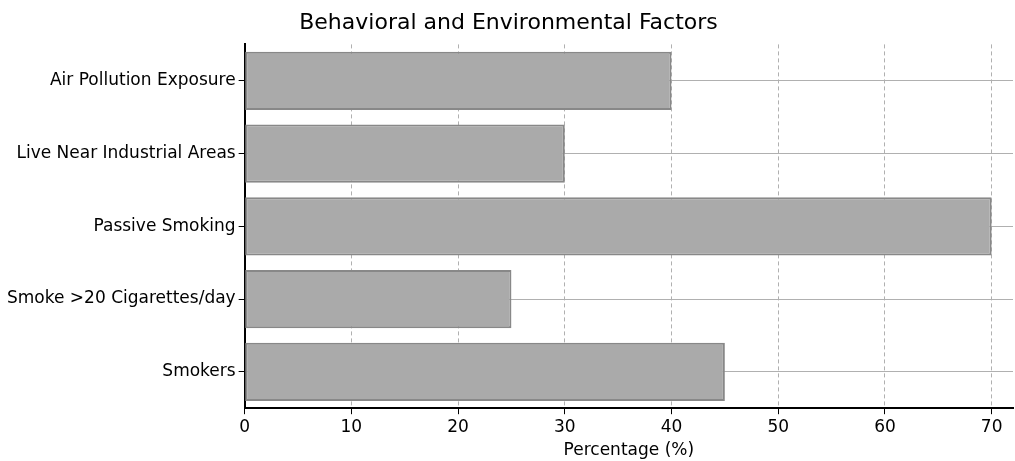 The height and width of the screenshot is (461, 1015). Describe the element at coordinates (564, 425) in the screenshot. I see `x-tick-label: 30` at that location.